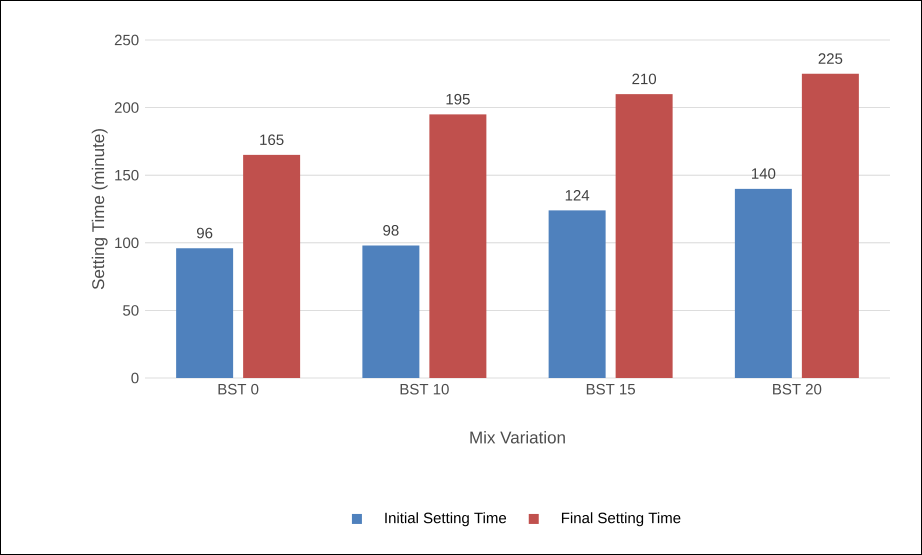 The width and height of the screenshot is (922, 555). What do you see at coordinates (445, 519) in the screenshot?
I see `legend-label: Initial Setting Time` at bounding box center [445, 519].